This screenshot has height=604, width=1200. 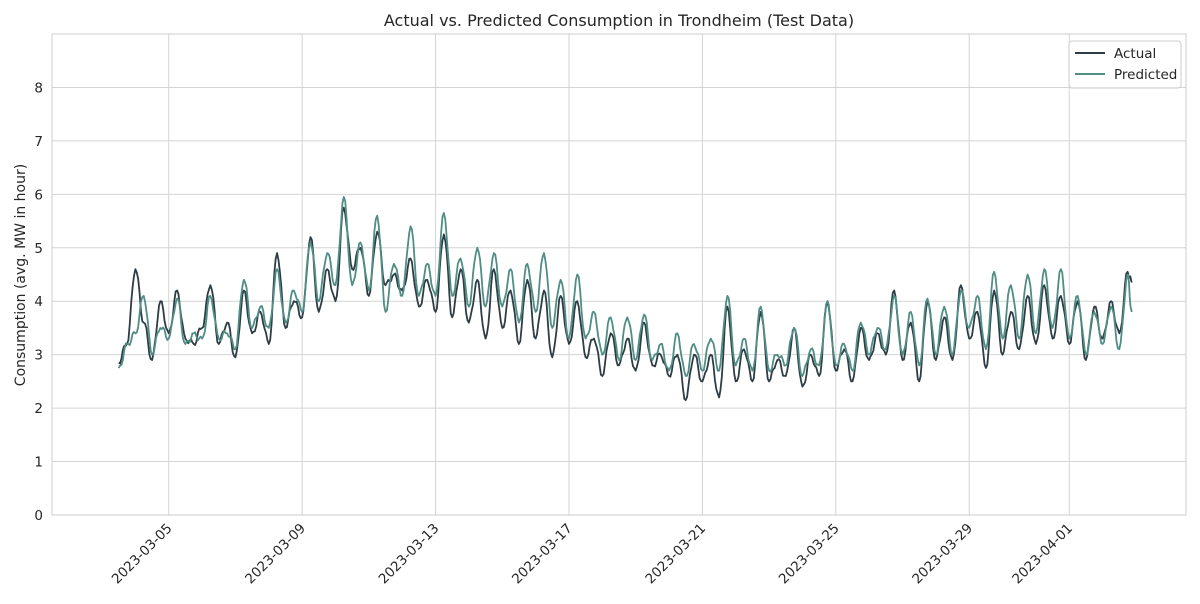 I want to click on y-tick-label: 6, so click(x=38, y=195).